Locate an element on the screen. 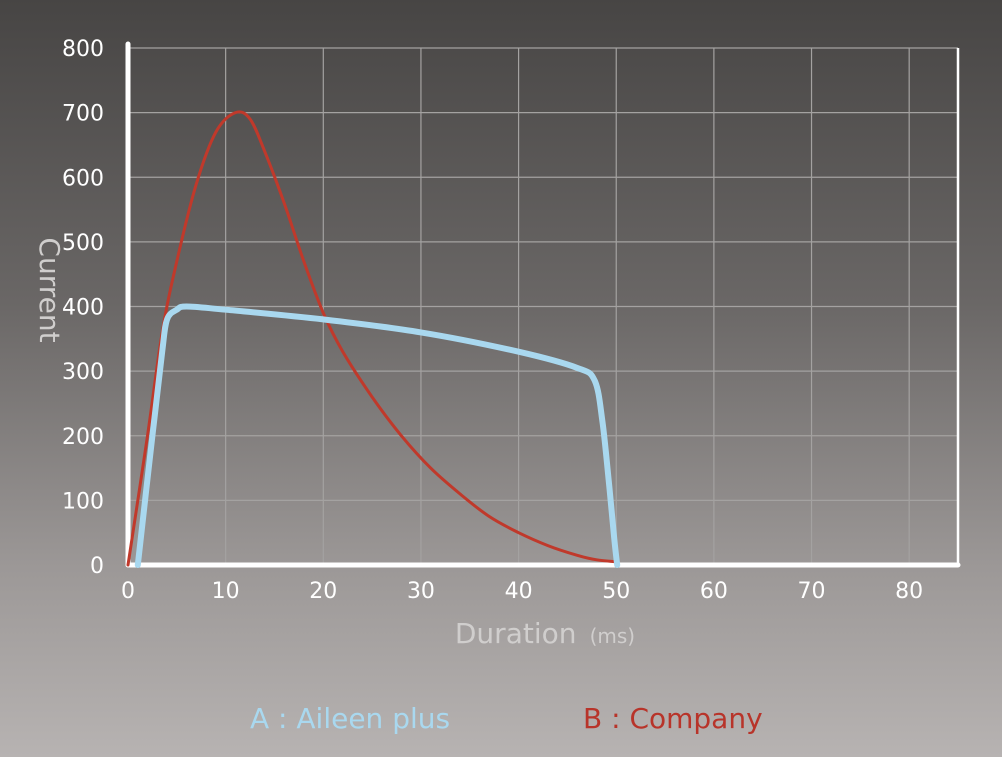 This screenshot has width=1002, height=757. y-axis-title: Current is located at coordinates (49, 289).